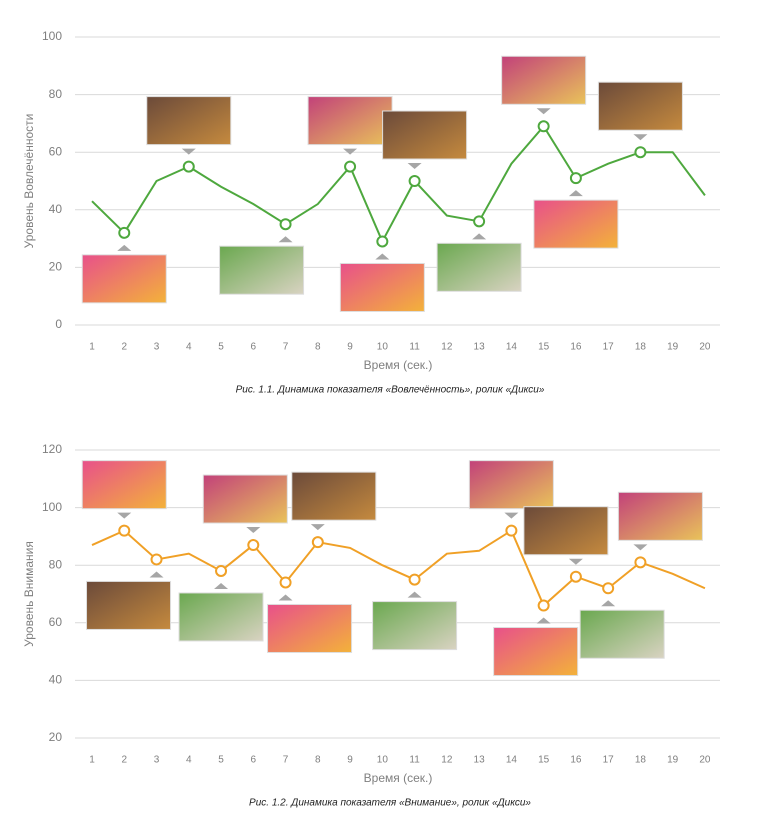 The height and width of the screenshot is (825, 780). I want to click on y-tick-label: 0, so click(58, 324).